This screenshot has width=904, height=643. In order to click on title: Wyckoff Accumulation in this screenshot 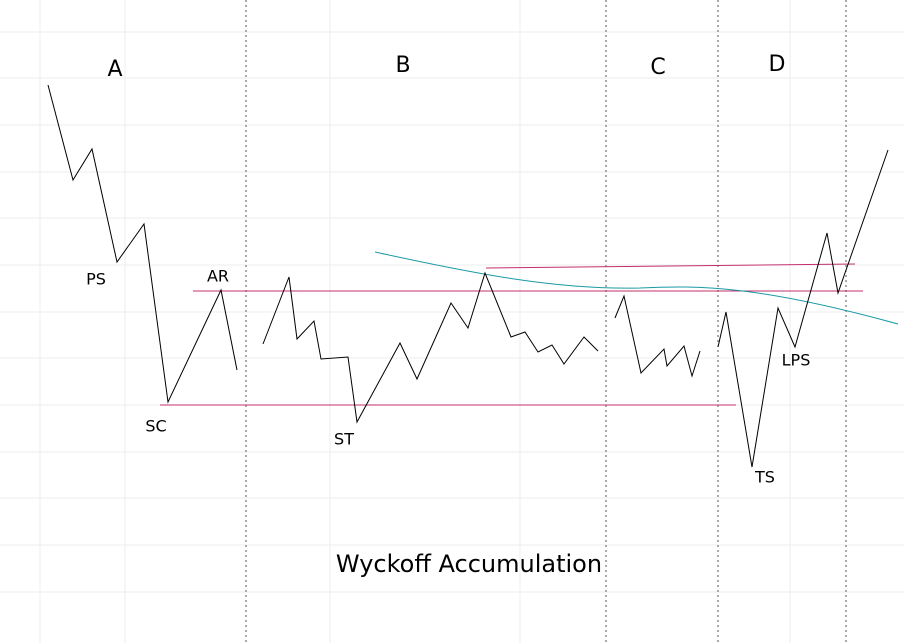, I will do `click(469, 564)`.